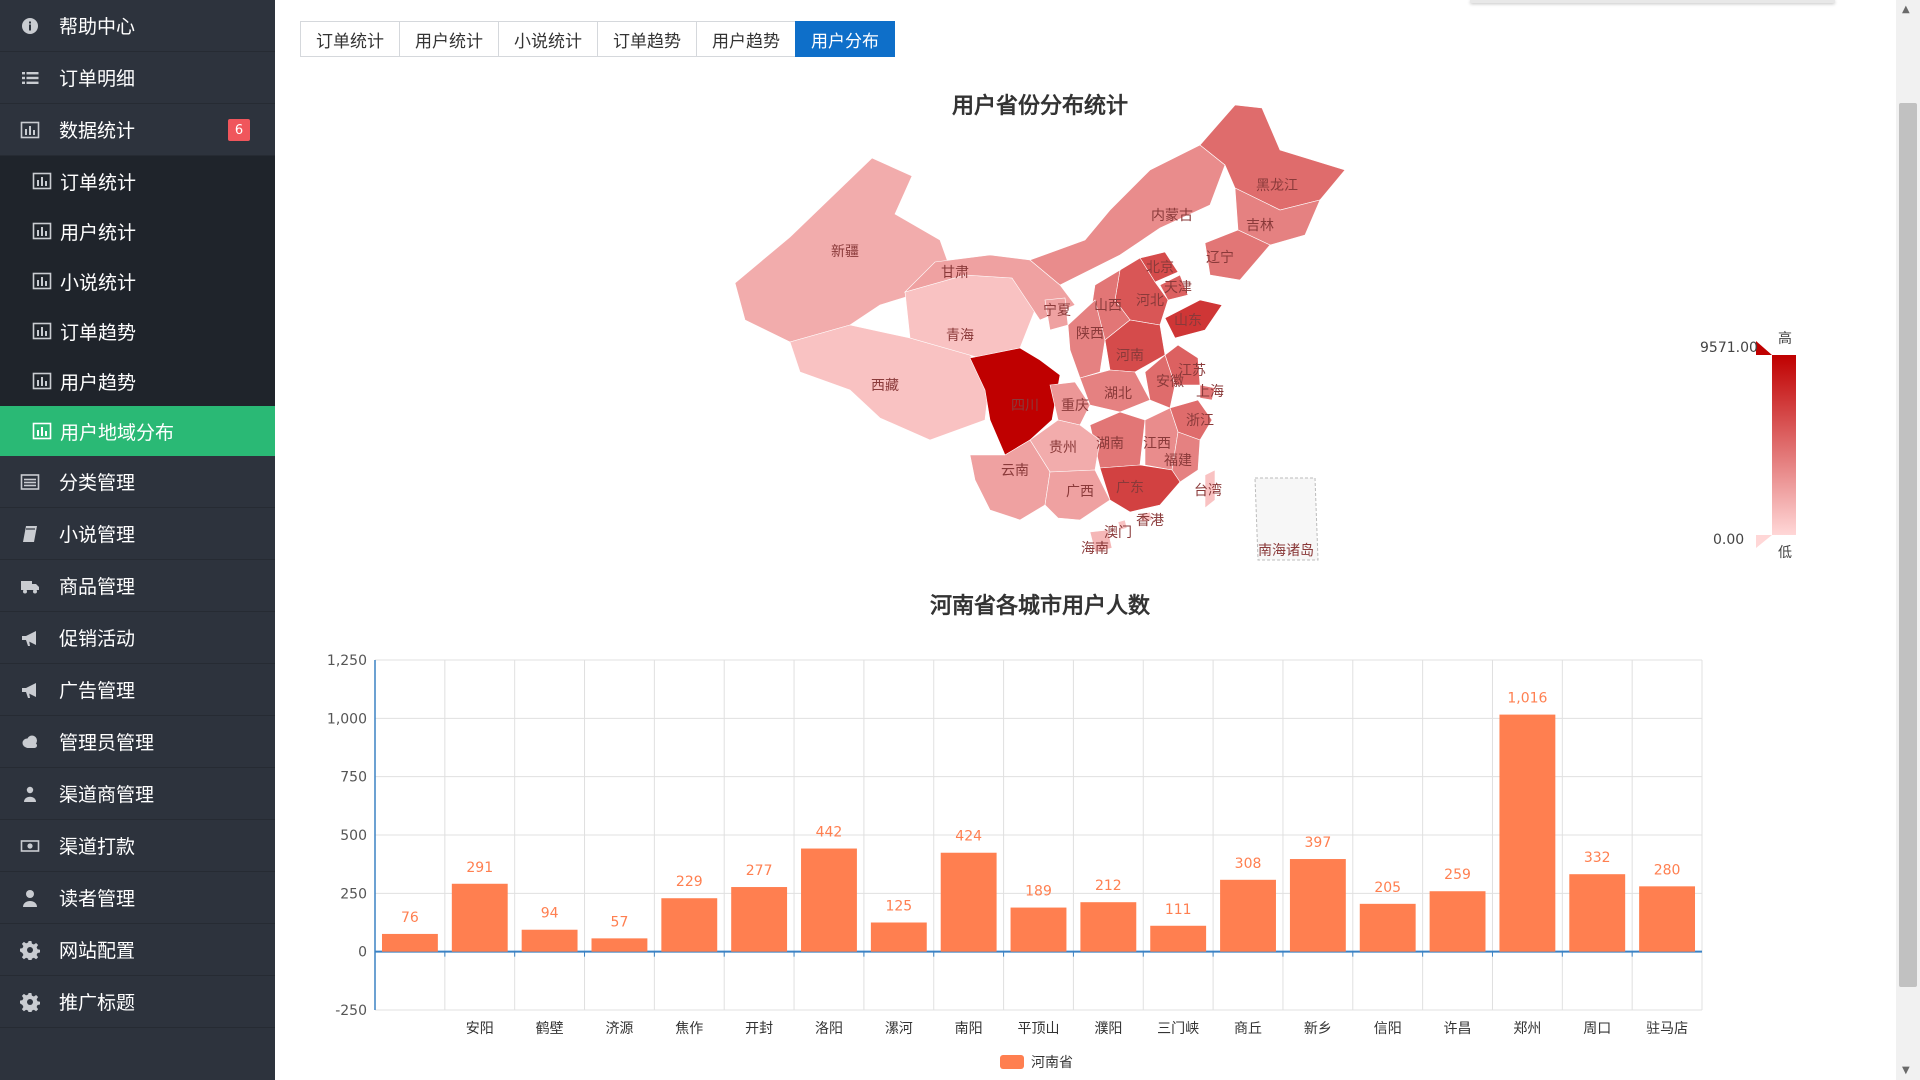  What do you see at coordinates (97, 951) in the screenshot?
I see `sidebar-item-label: 网站配置` at bounding box center [97, 951].